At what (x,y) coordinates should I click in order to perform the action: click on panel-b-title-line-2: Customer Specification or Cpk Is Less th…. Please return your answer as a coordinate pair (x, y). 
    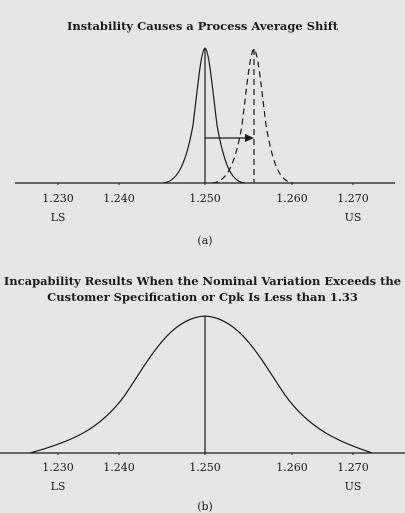
    Looking at the image, I should click on (202, 297).